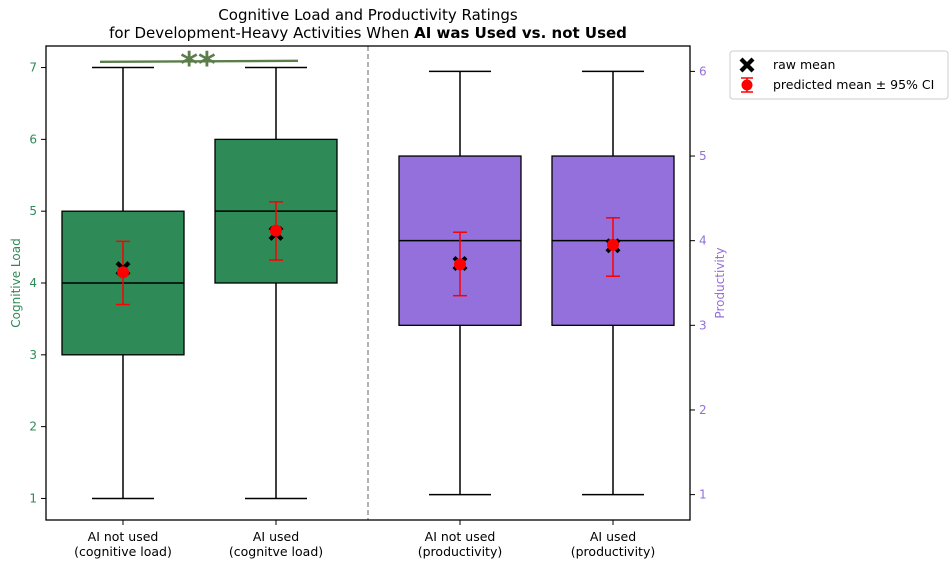 This screenshot has width=950, height=562. I want to click on box-1-predicted-mean, so click(123, 272).